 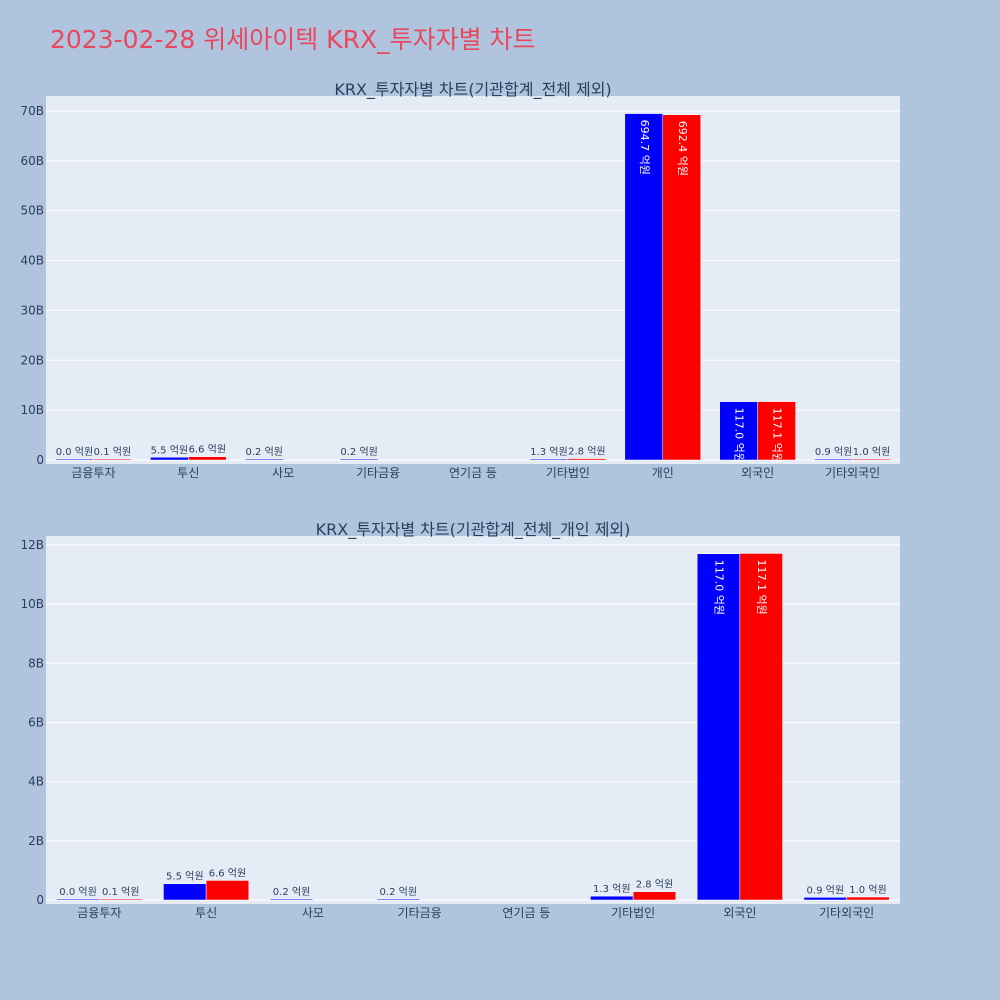 What do you see at coordinates (32, 161) in the screenshot?
I see `y-tick-label: 60B` at bounding box center [32, 161].